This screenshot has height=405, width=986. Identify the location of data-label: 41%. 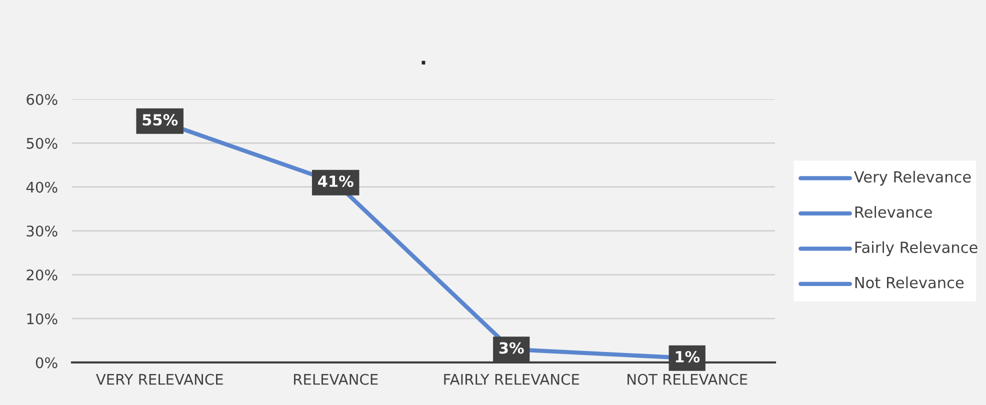
(336, 181).